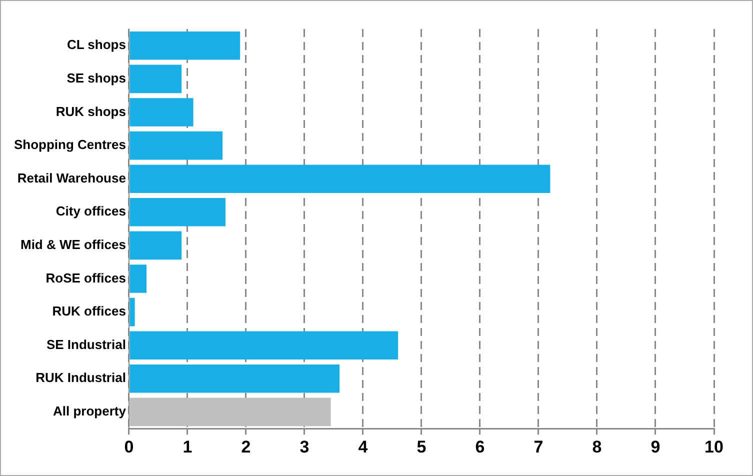 Image resolution: width=753 pixels, height=476 pixels. I want to click on y-tick-label: CL shops, so click(96, 44).